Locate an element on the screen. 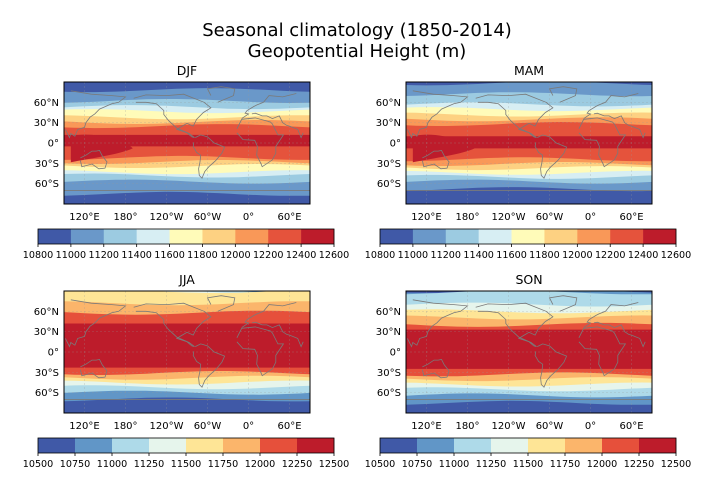 The height and width of the screenshot is (494, 715). map-jja is located at coordinates (187, 352).